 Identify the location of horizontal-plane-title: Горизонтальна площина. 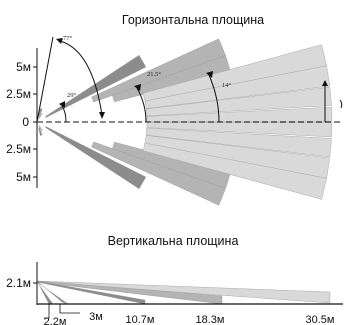
(193, 20).